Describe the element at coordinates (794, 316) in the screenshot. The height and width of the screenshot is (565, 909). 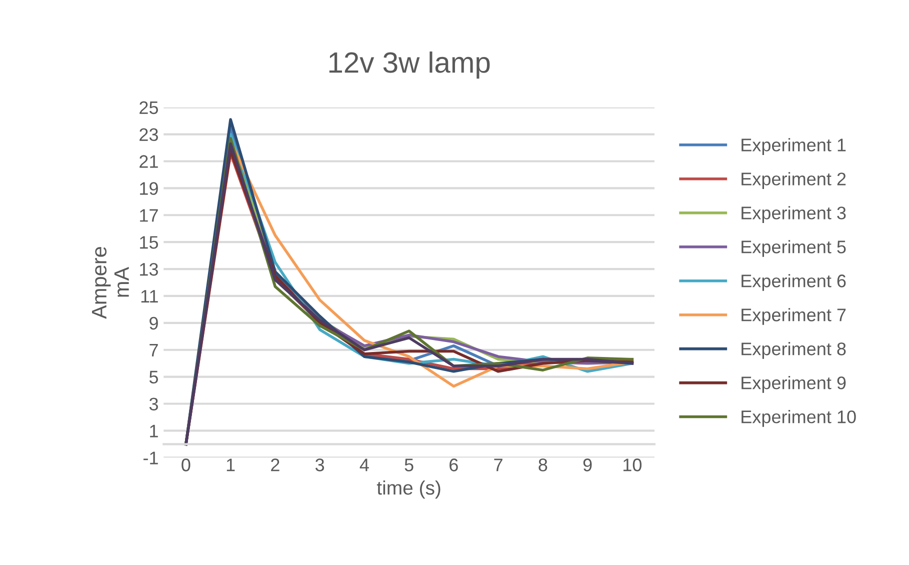
I see `legend-label: Experiment 7` at that location.